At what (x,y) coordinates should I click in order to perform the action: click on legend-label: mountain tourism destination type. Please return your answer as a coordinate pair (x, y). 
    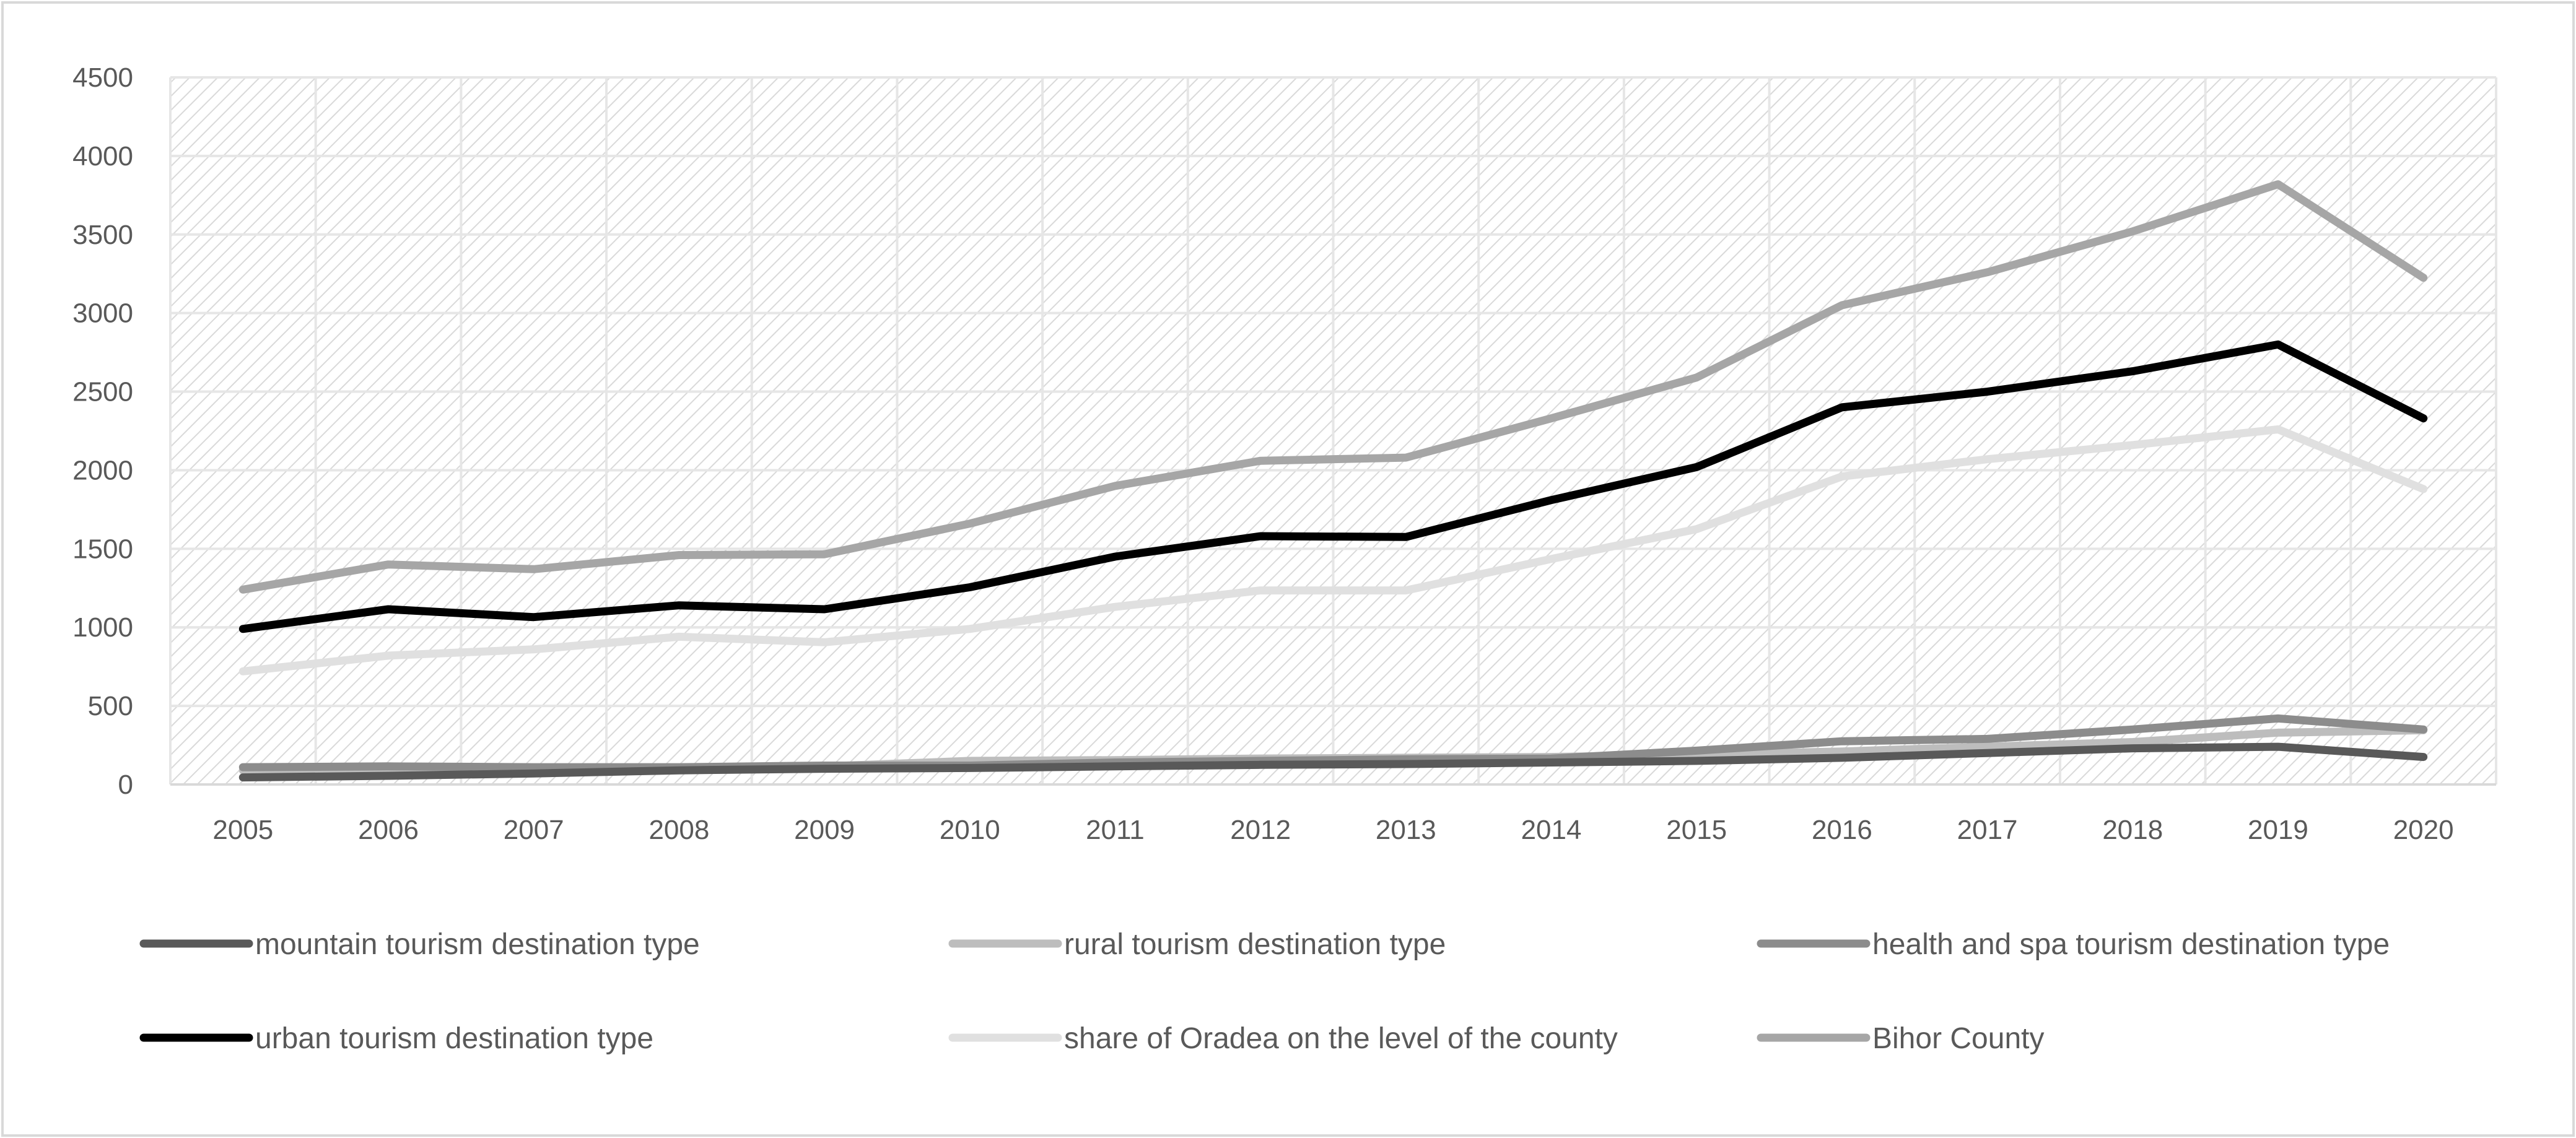
    Looking at the image, I should click on (477, 944).